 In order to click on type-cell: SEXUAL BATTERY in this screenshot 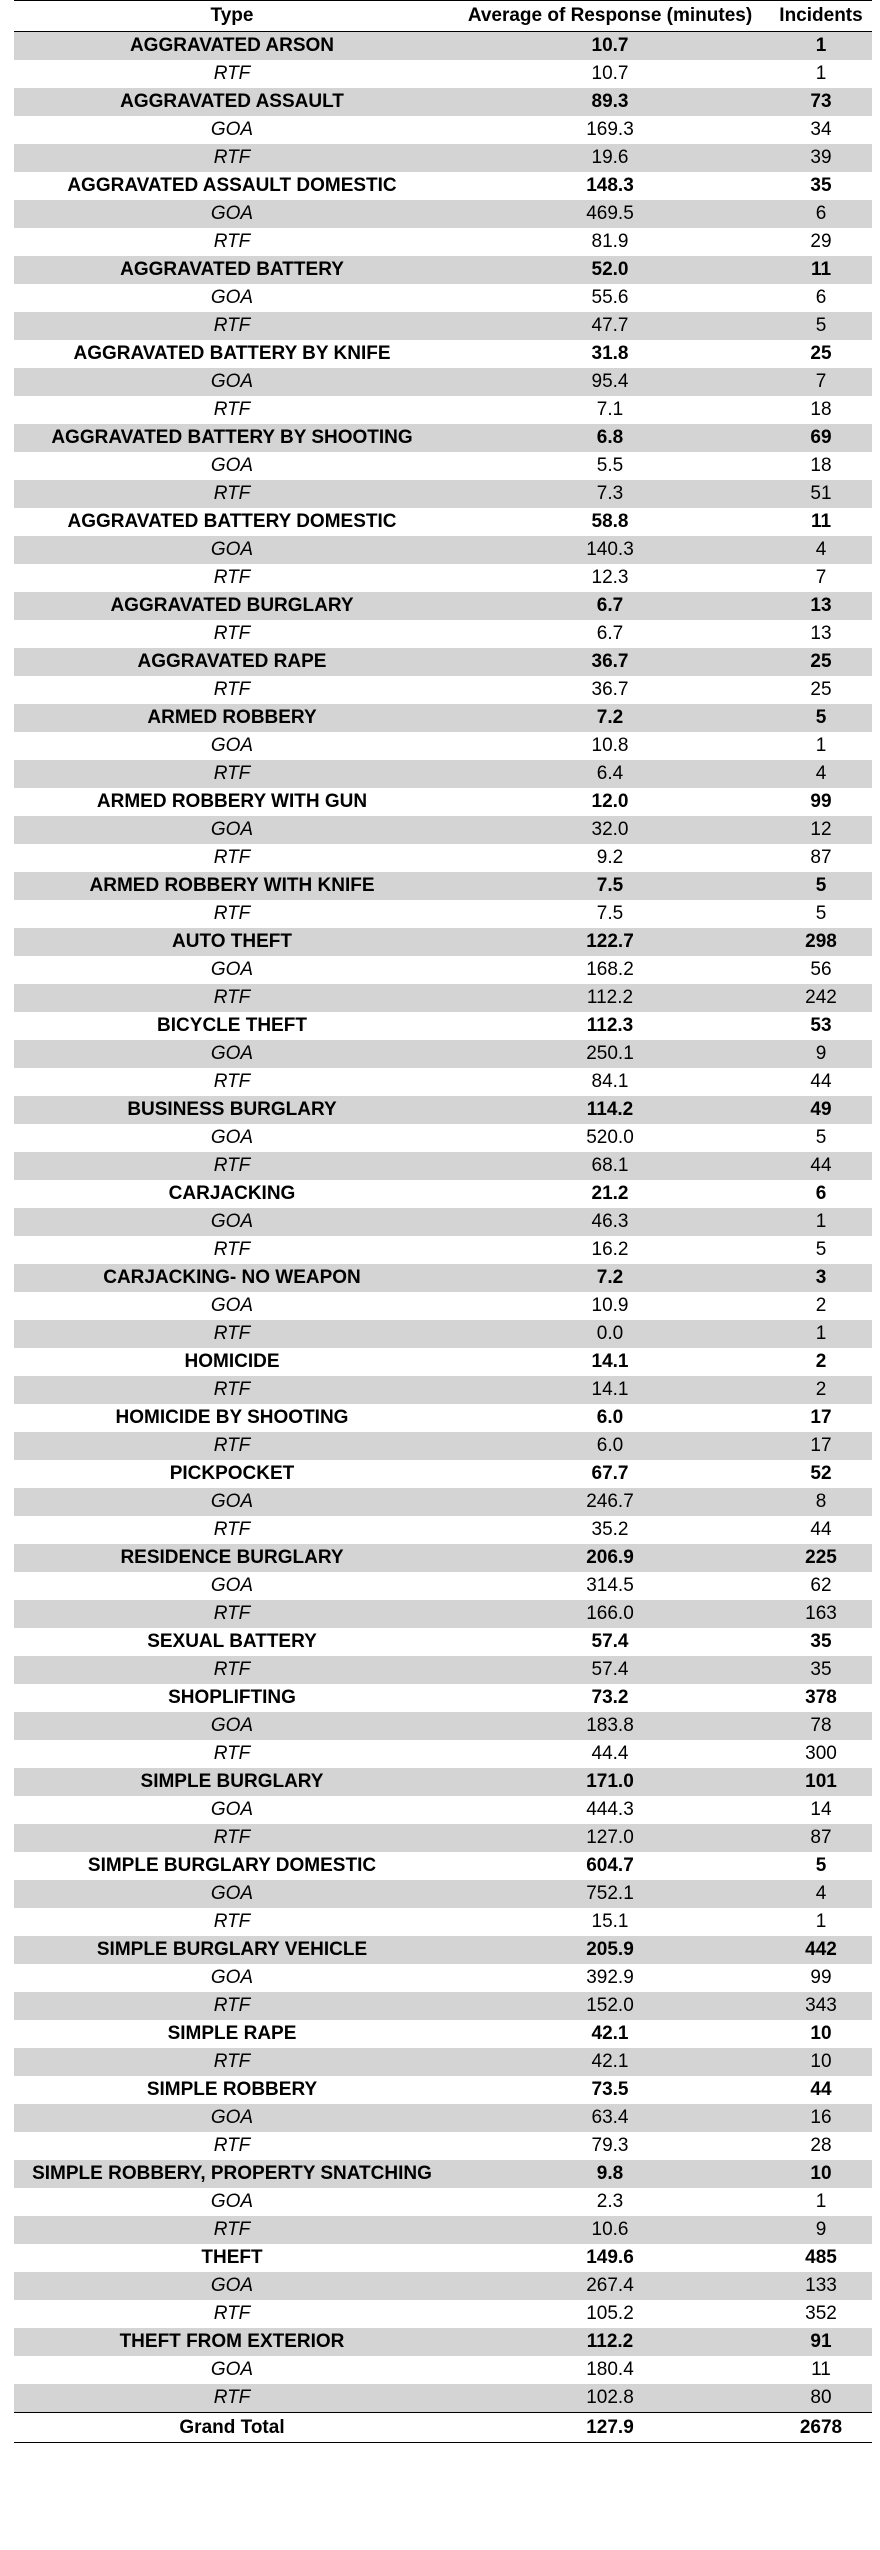, I will do `click(232, 1641)`.